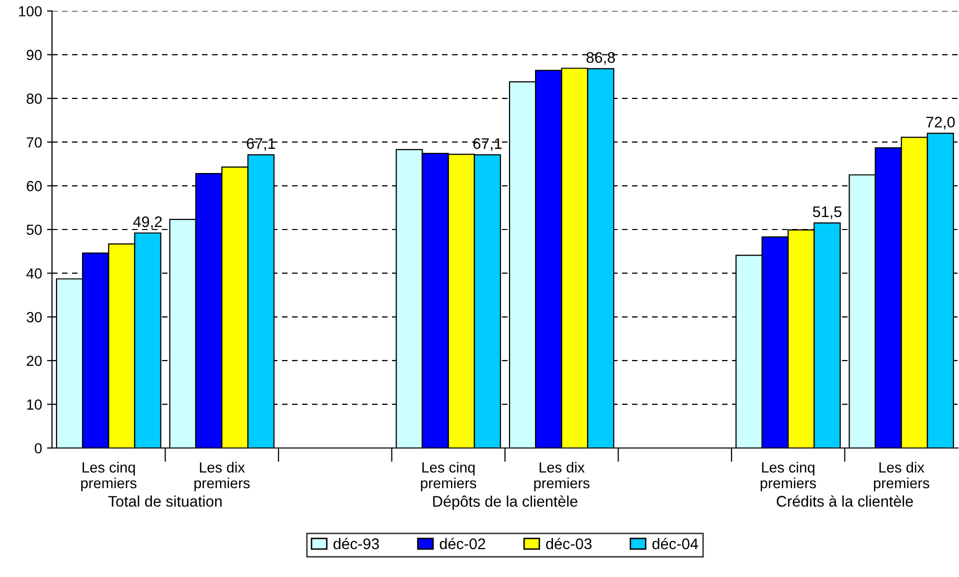  I want to click on y-tick-label: 100, so click(30, 11).